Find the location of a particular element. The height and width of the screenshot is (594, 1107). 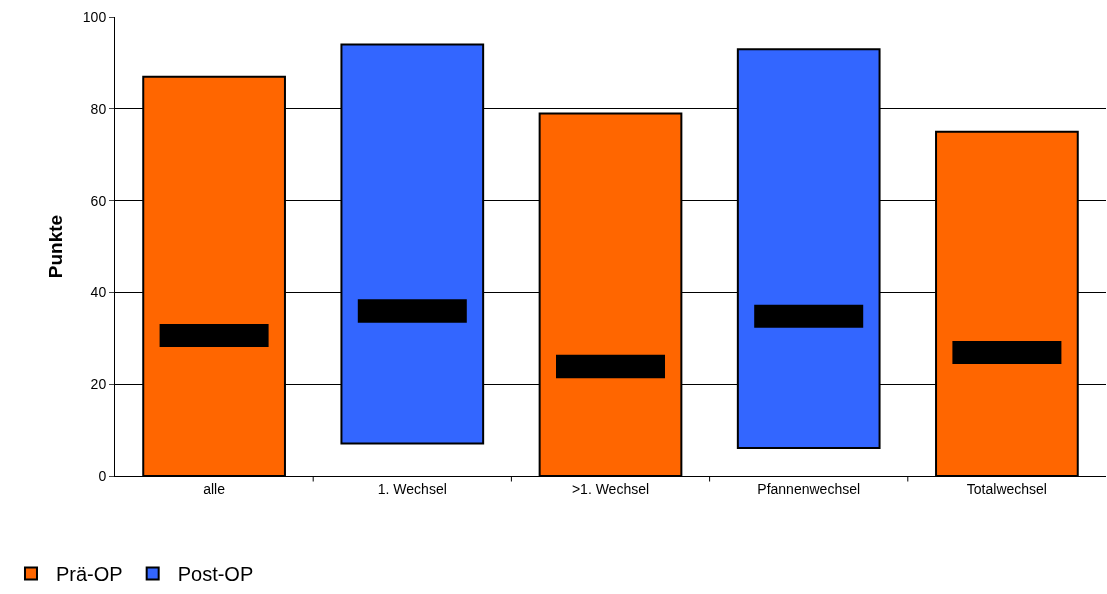

y-tick-label: 20 is located at coordinates (98, 384).